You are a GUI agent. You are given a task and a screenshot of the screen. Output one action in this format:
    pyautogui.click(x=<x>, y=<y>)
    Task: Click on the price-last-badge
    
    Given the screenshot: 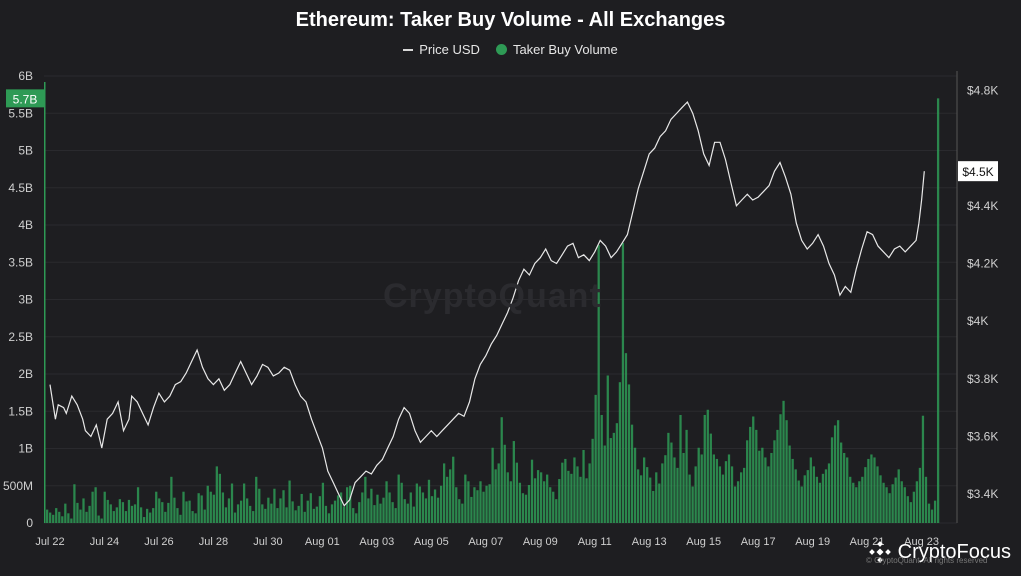 What is the action you would take?
    pyautogui.click(x=978, y=171)
    